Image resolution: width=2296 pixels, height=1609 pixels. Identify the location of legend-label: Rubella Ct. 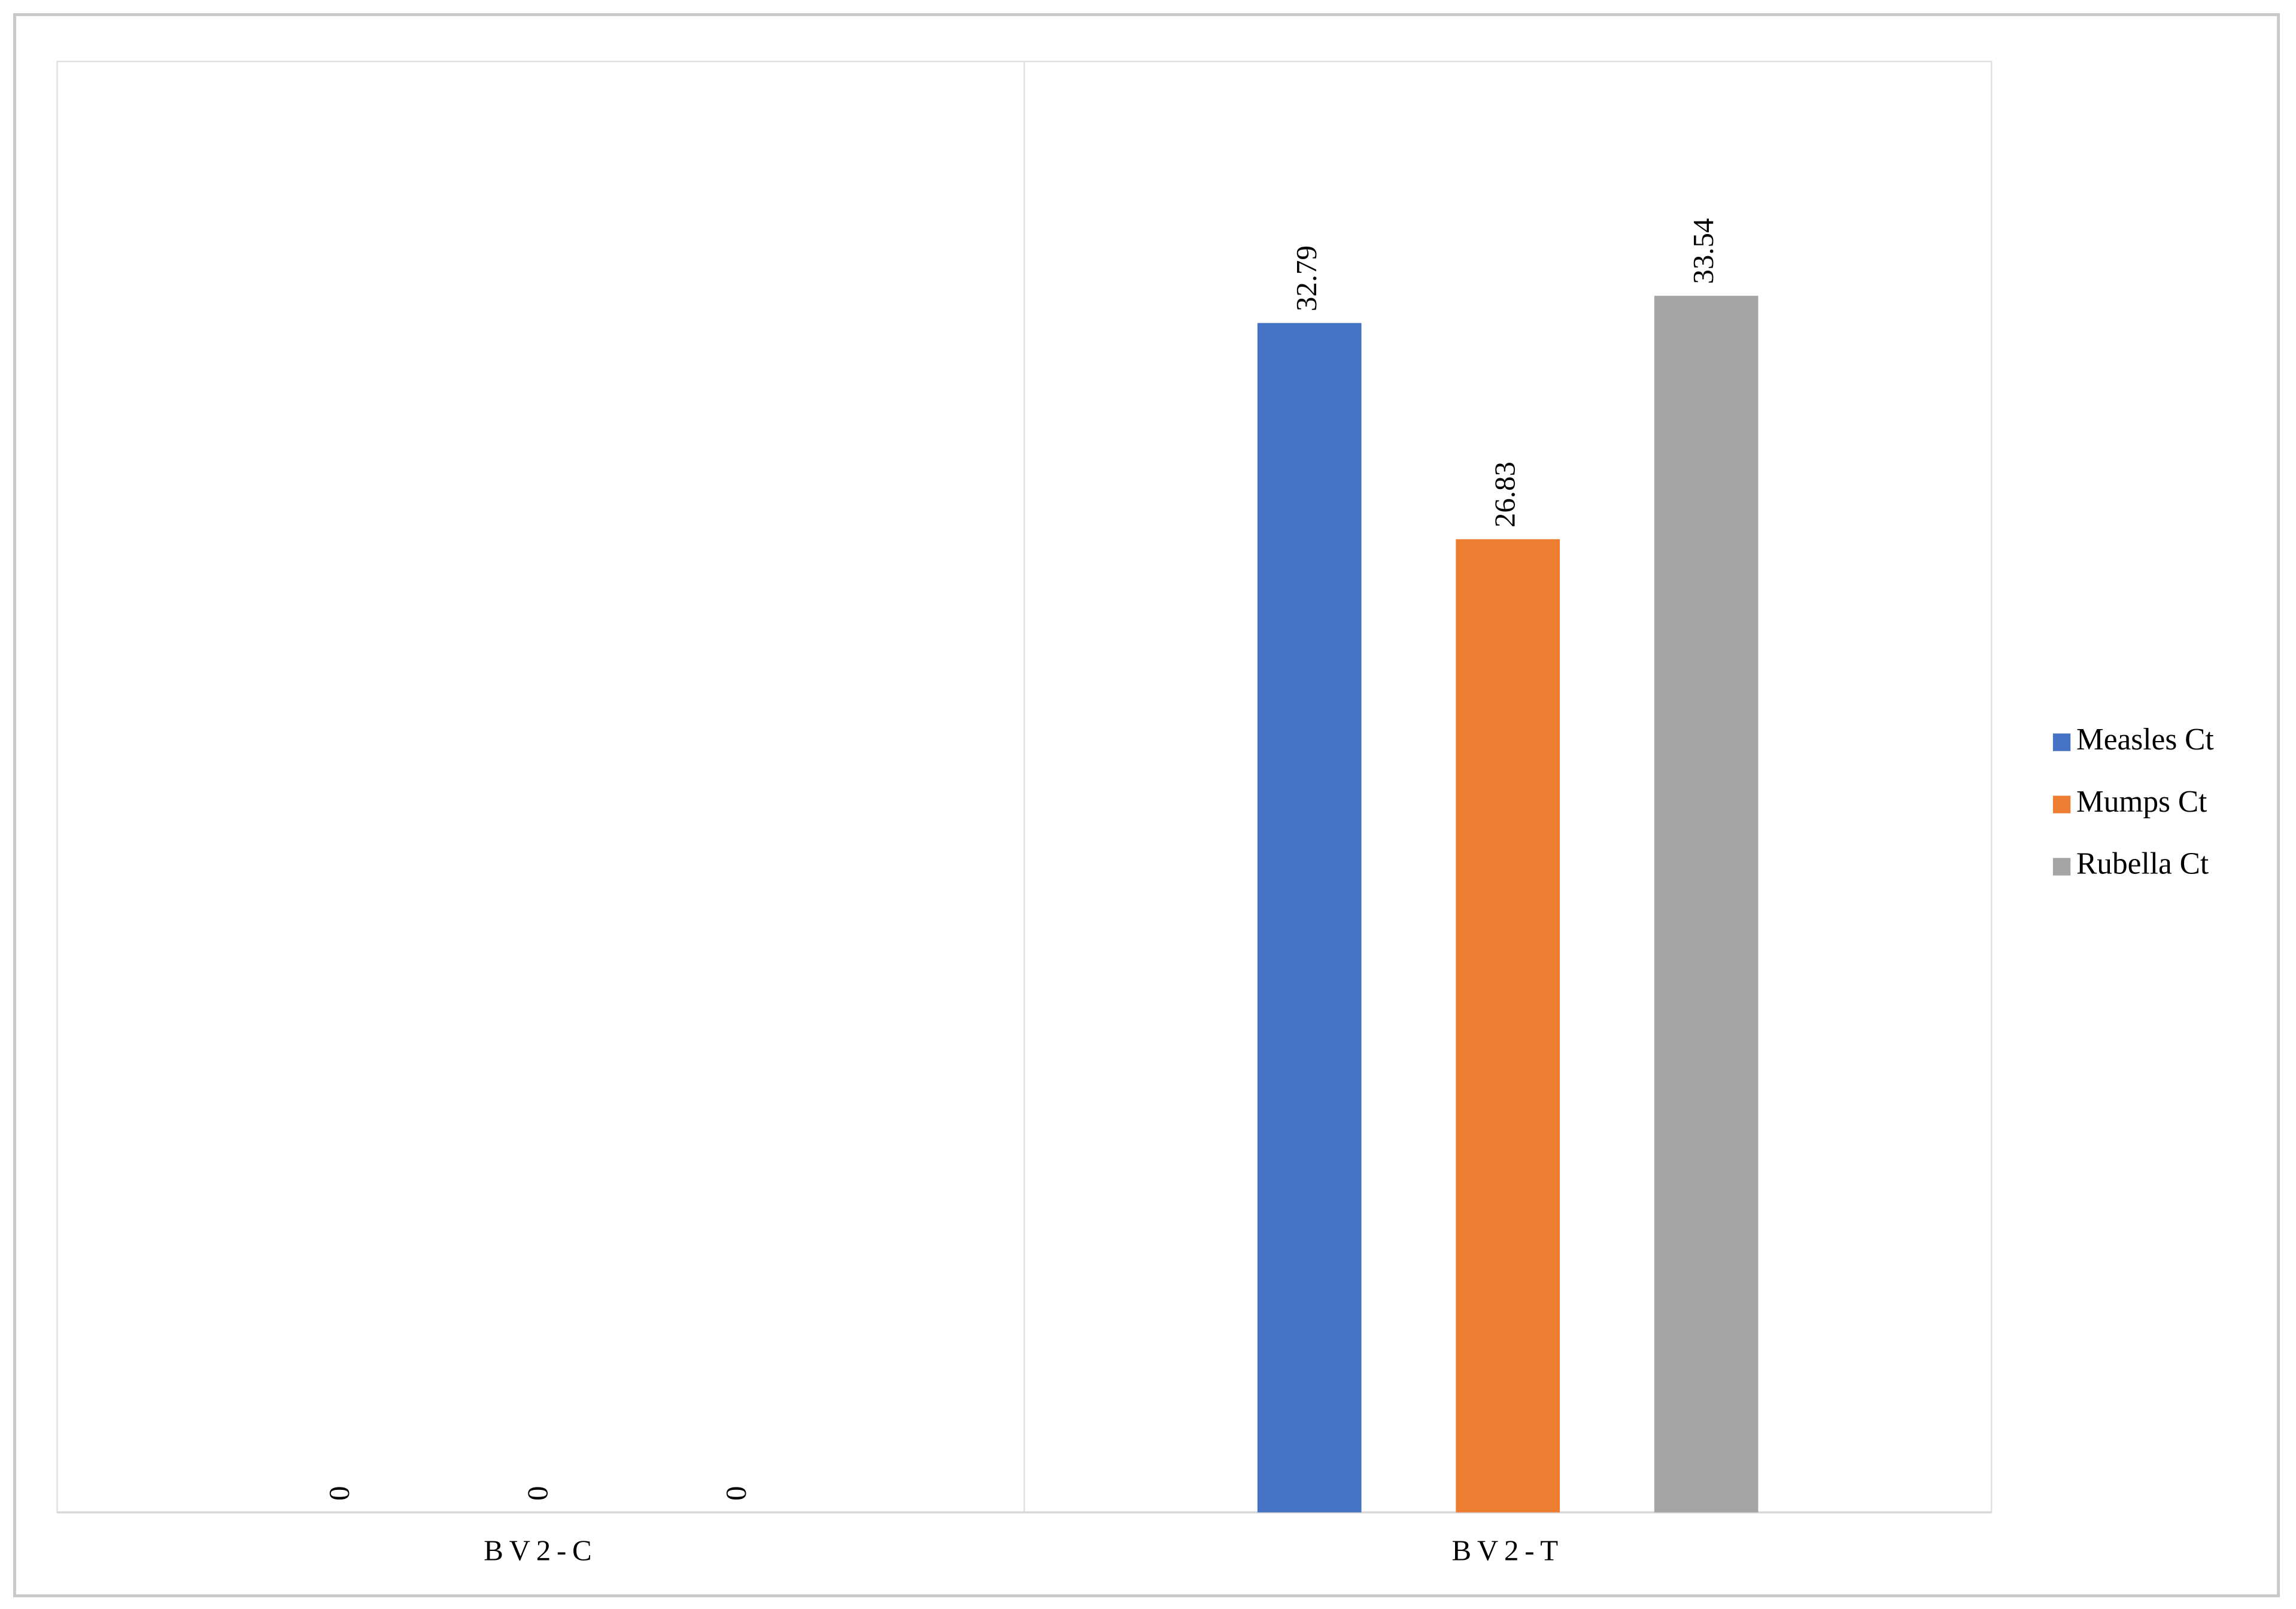
(2142, 864).